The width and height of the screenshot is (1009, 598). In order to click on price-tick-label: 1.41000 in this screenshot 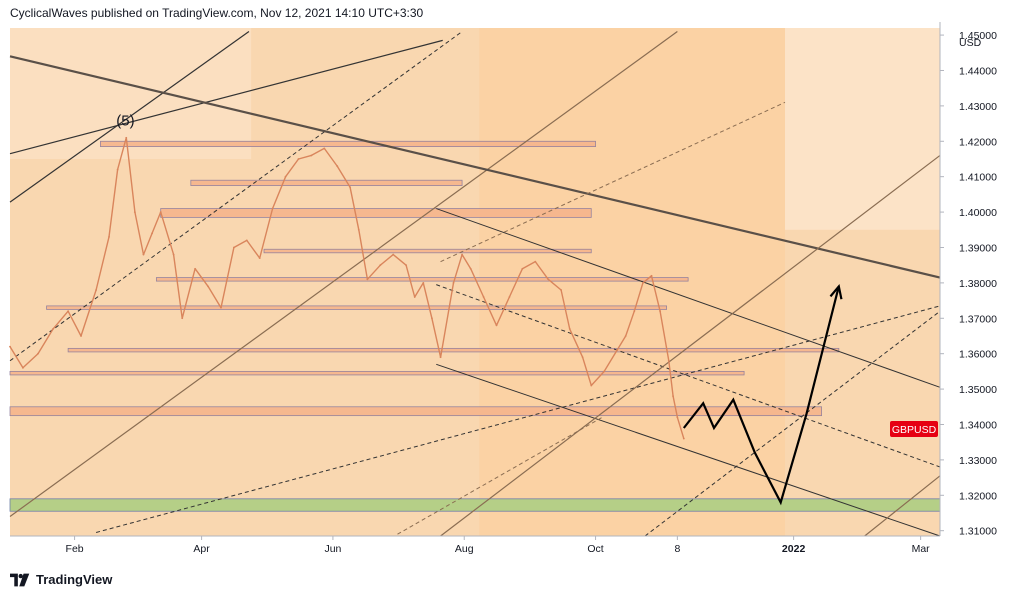, I will do `click(978, 178)`.